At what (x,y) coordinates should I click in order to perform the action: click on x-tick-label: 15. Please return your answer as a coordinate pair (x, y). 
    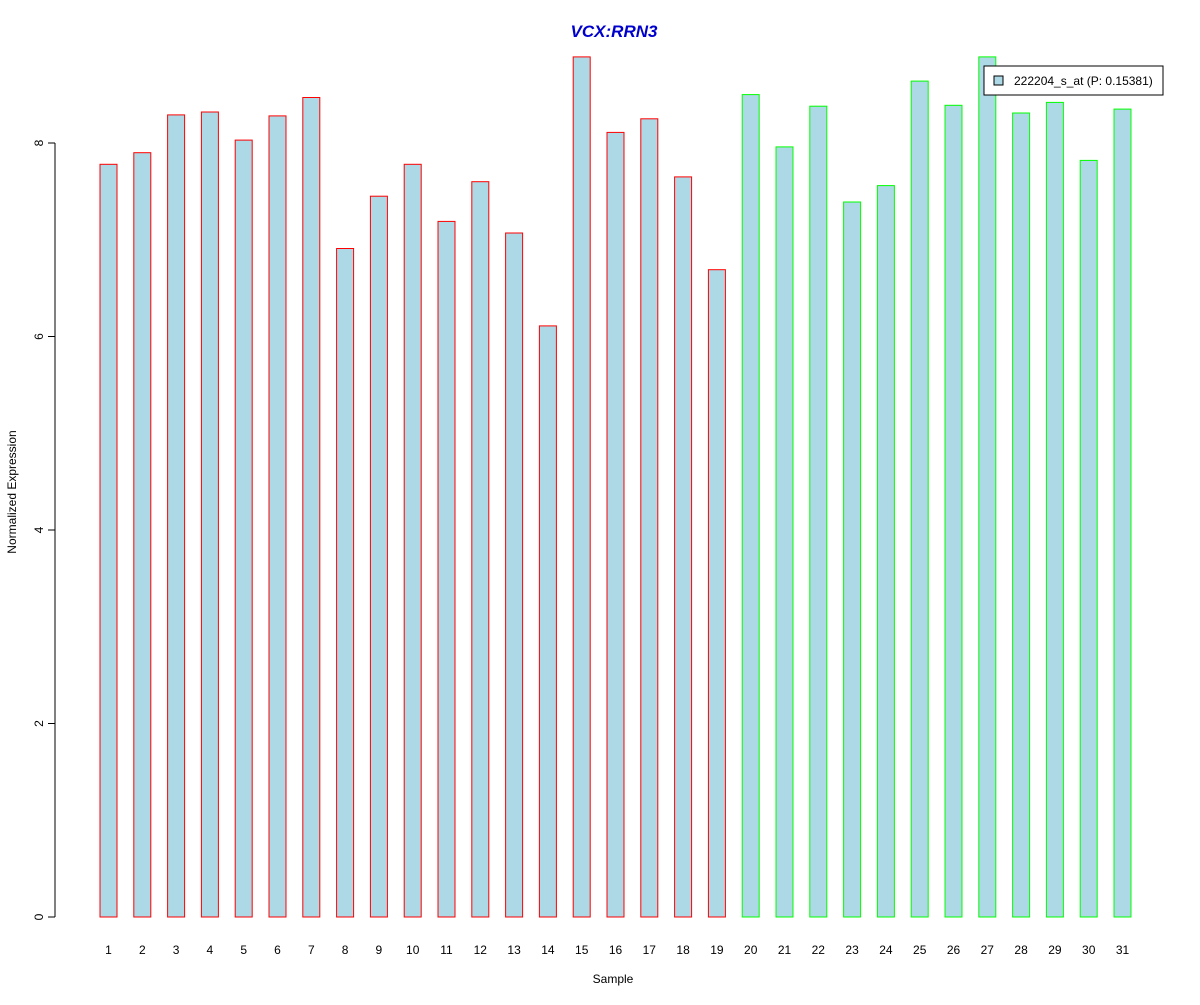
    Looking at the image, I should click on (582, 950).